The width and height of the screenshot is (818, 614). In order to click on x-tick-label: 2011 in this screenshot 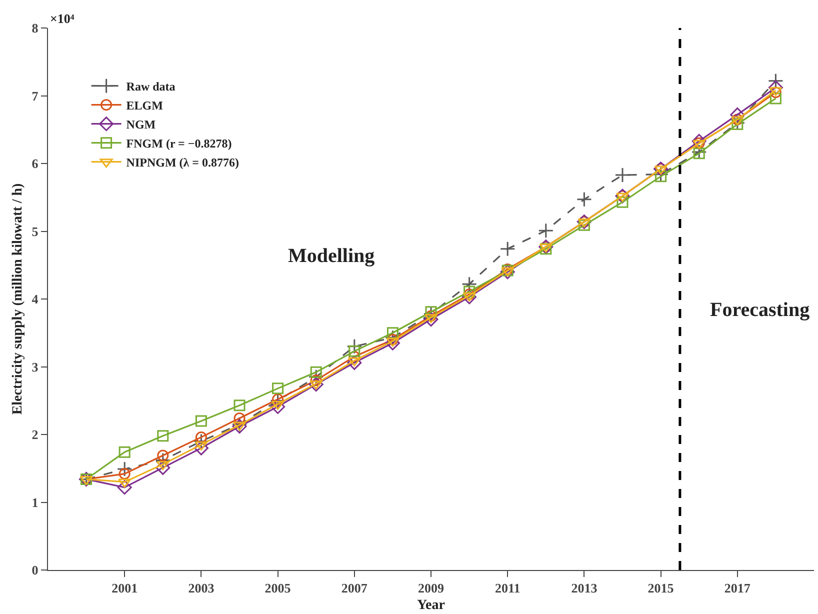, I will do `click(507, 588)`.